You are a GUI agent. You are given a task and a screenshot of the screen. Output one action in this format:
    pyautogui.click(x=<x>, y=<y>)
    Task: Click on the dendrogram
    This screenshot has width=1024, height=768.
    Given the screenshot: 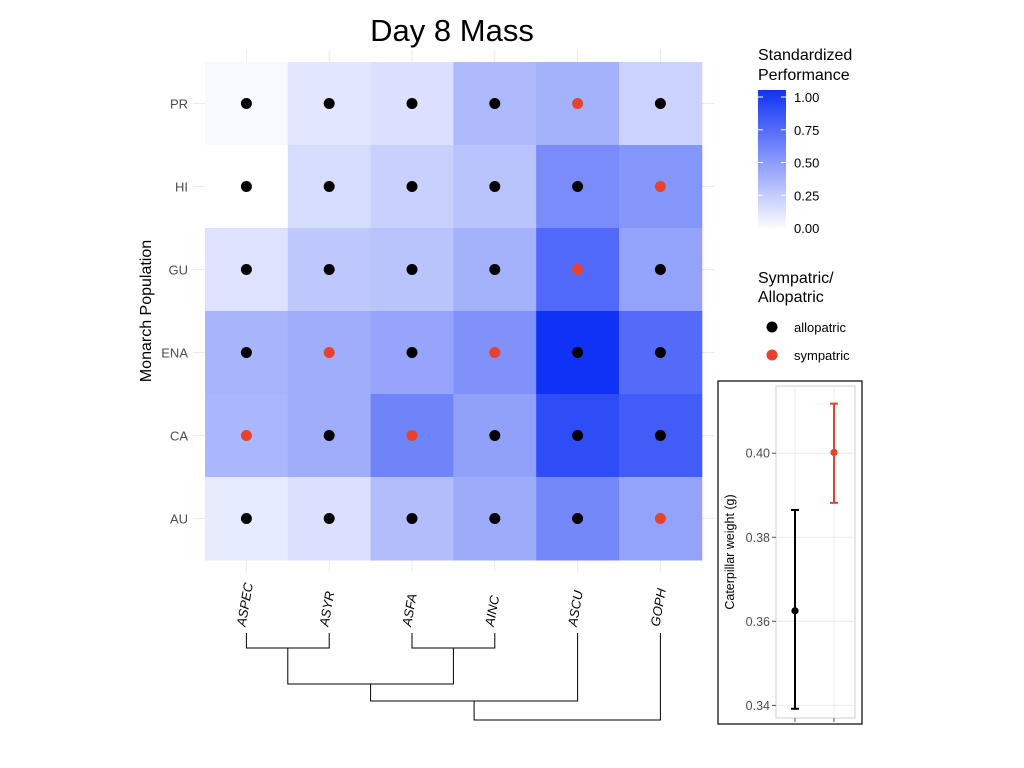 What is the action you would take?
    pyautogui.click(x=453, y=677)
    